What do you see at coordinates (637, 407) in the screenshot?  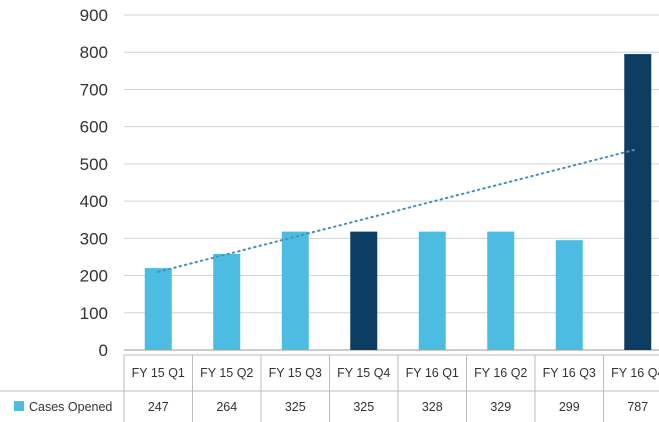 I see `data-label: 787` at bounding box center [637, 407].